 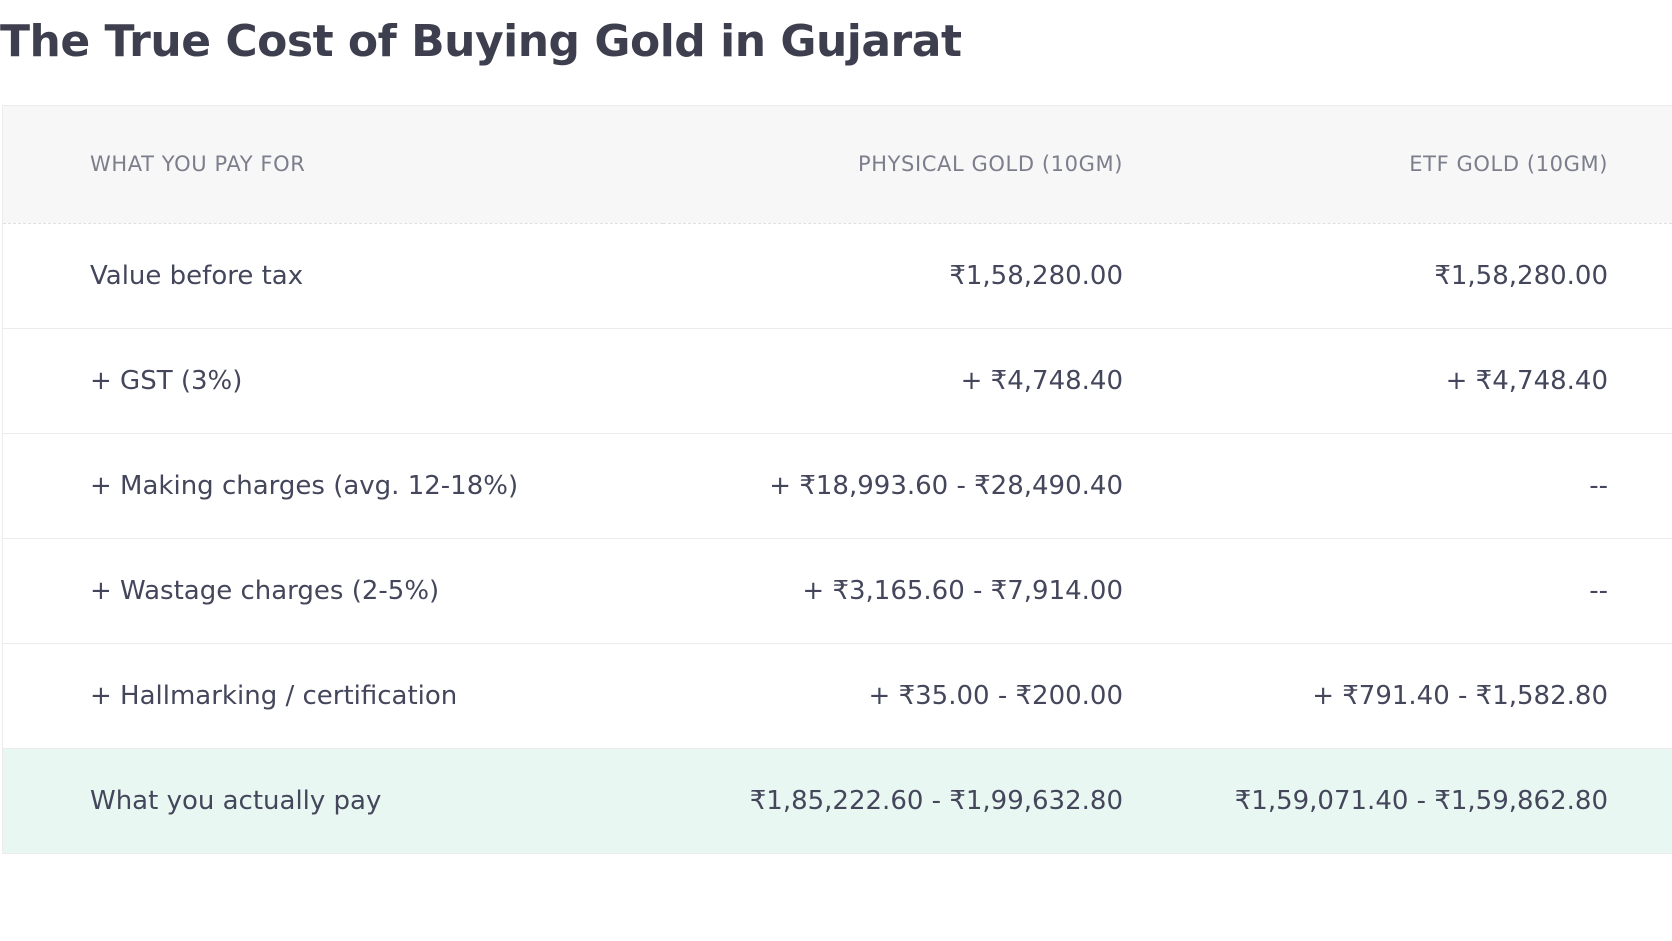 I want to click on row-etf-value: + ₹791.40 - ₹1,582.80, so click(x=1460, y=695).